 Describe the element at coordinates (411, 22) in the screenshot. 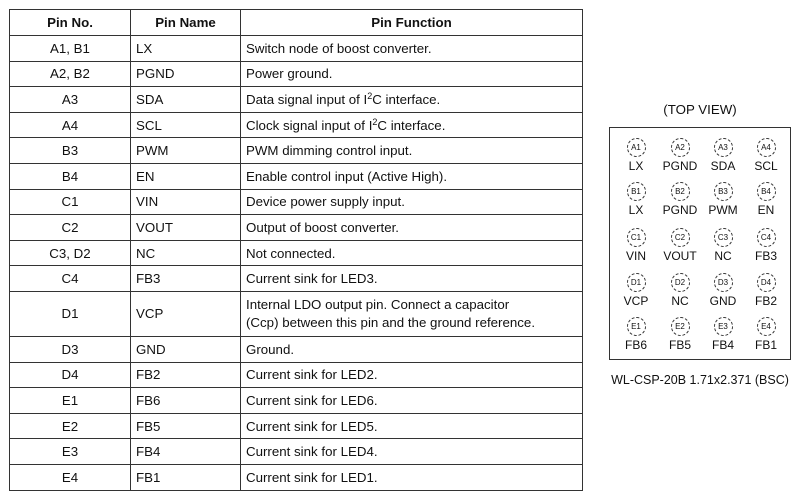

I see `header-pin-function: Pin Function` at that location.